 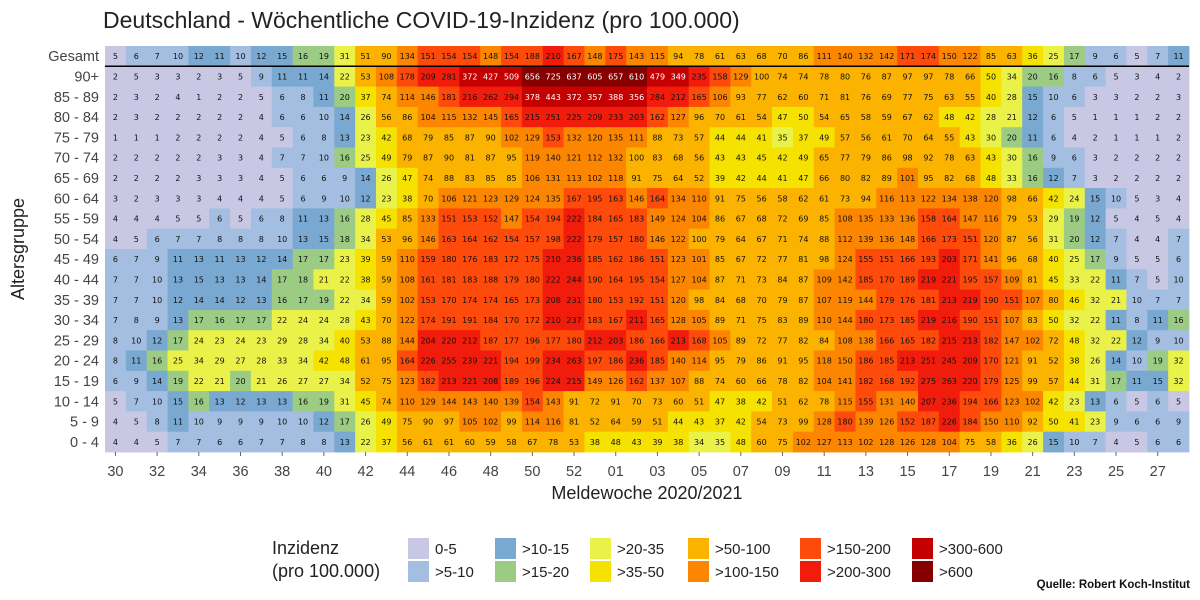 What do you see at coordinates (824, 320) in the screenshot?
I see `cell-value-label: 110` at bounding box center [824, 320].